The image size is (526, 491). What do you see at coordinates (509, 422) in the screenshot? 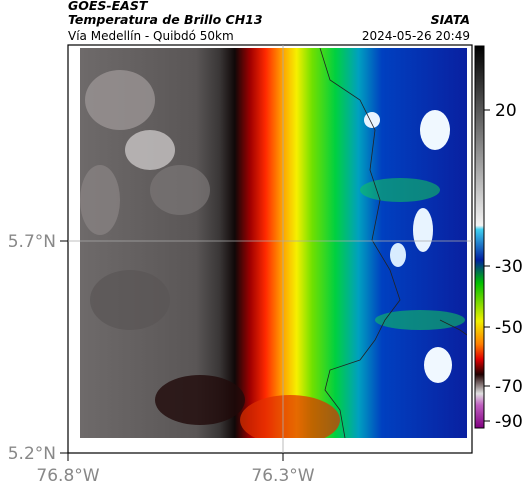
I see `colorbar-label: -90` at bounding box center [509, 422].